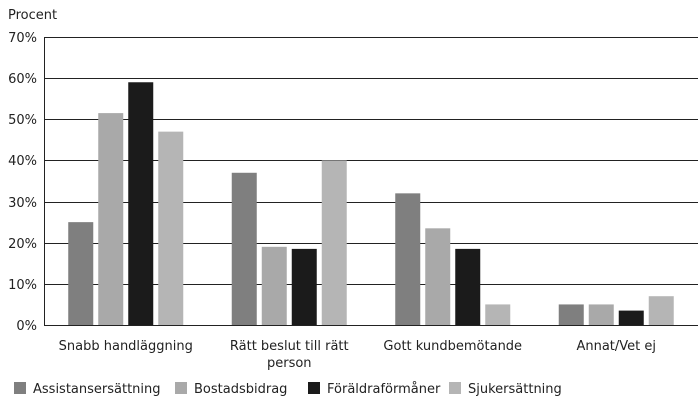  What do you see at coordinates (126, 346) in the screenshot?
I see `x-tick-label: Snabb handläggning` at bounding box center [126, 346].